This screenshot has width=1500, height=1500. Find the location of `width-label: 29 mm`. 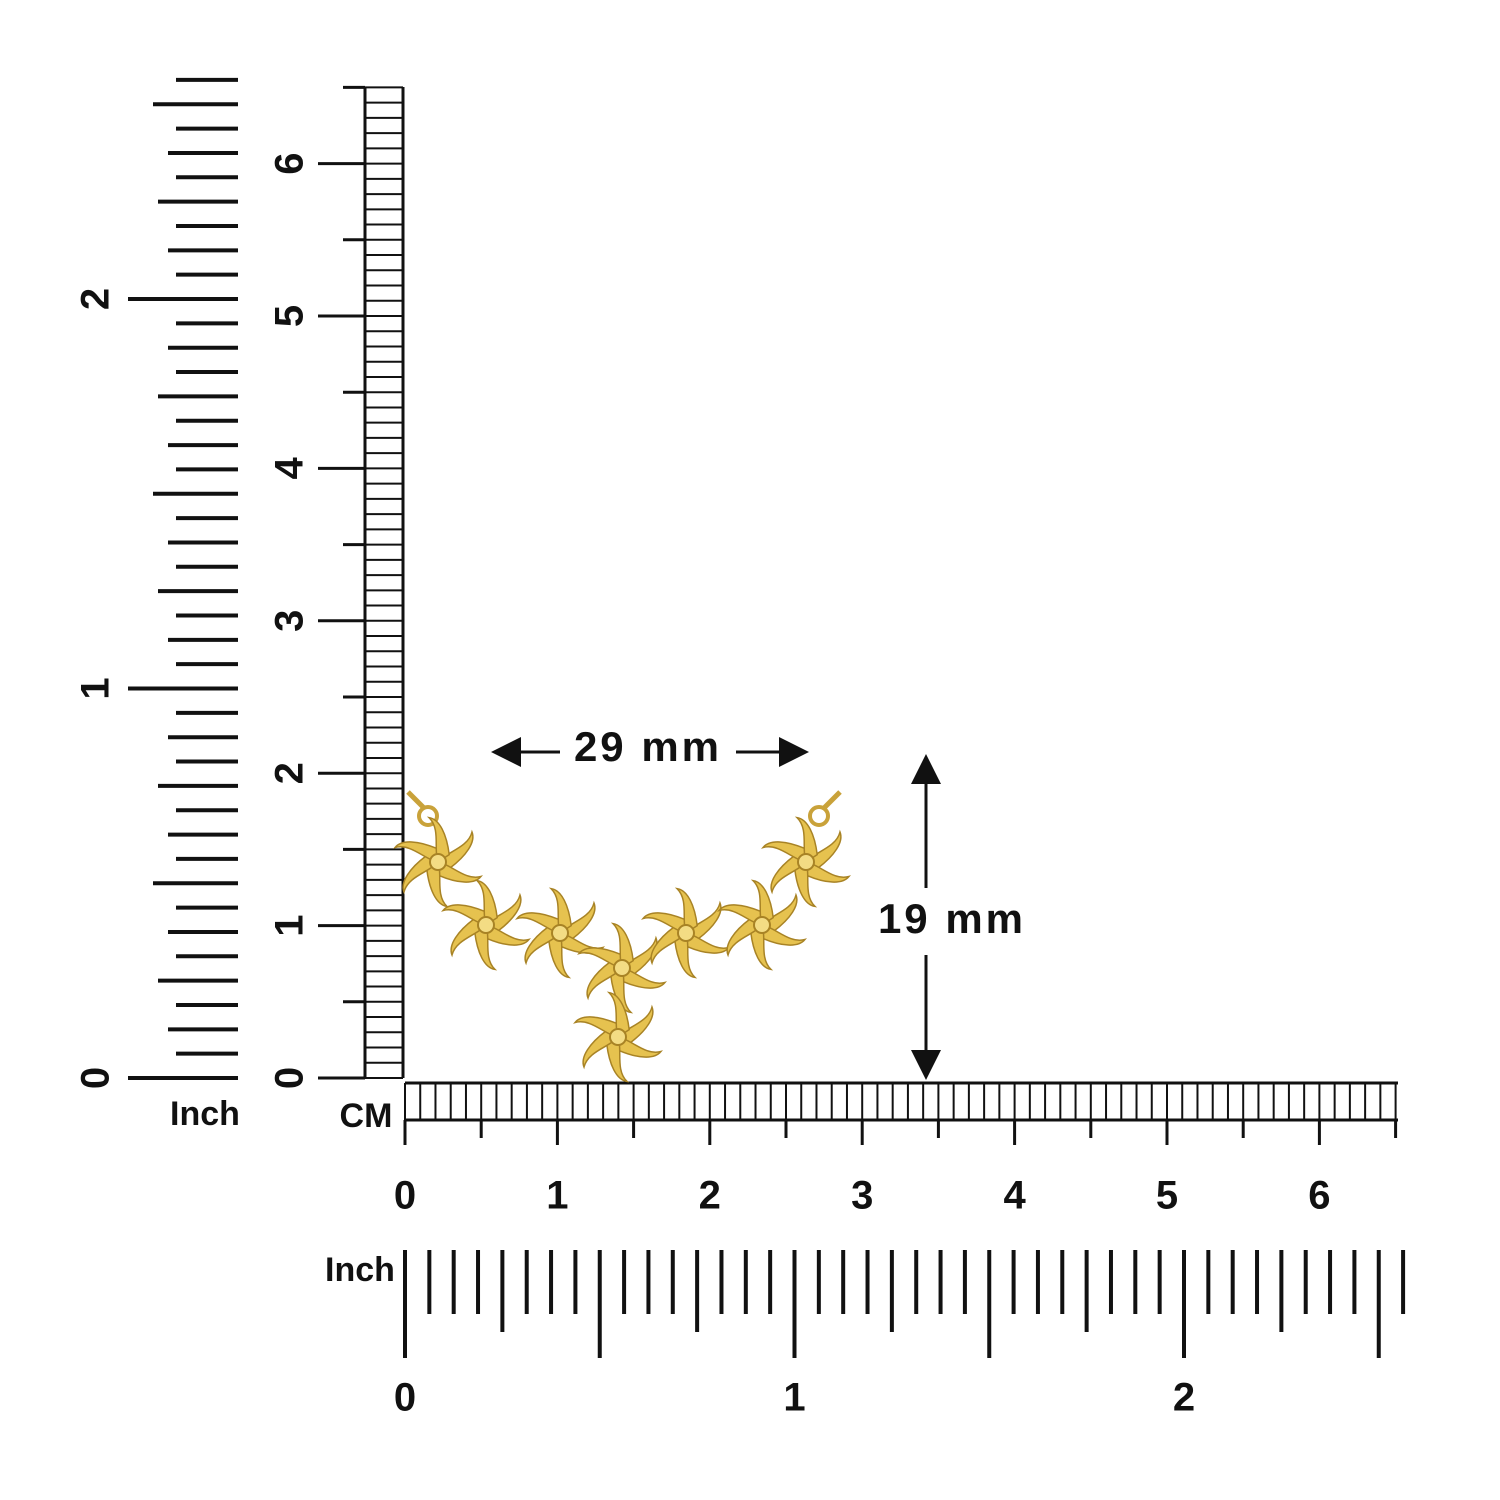

width-label: 29 mm is located at coordinates (648, 746).